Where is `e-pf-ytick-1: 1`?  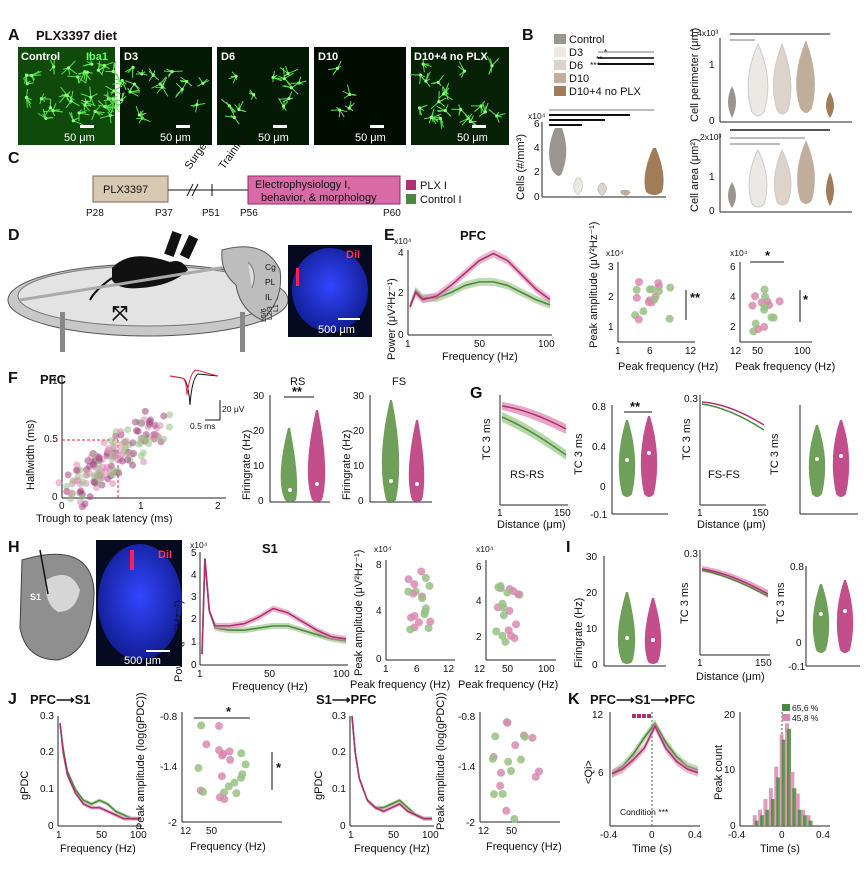
e-pf-ytick-1: 1 is located at coordinates (611, 327).